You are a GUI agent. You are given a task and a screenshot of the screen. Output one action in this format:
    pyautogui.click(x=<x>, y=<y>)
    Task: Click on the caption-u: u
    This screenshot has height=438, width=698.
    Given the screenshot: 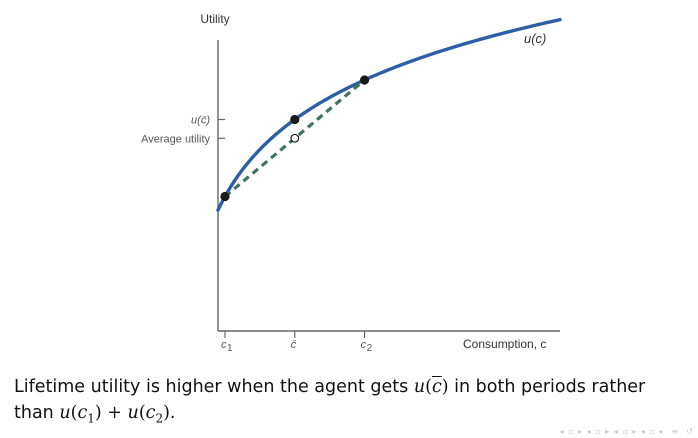 What is the action you would take?
    pyautogui.click(x=419, y=387)
    